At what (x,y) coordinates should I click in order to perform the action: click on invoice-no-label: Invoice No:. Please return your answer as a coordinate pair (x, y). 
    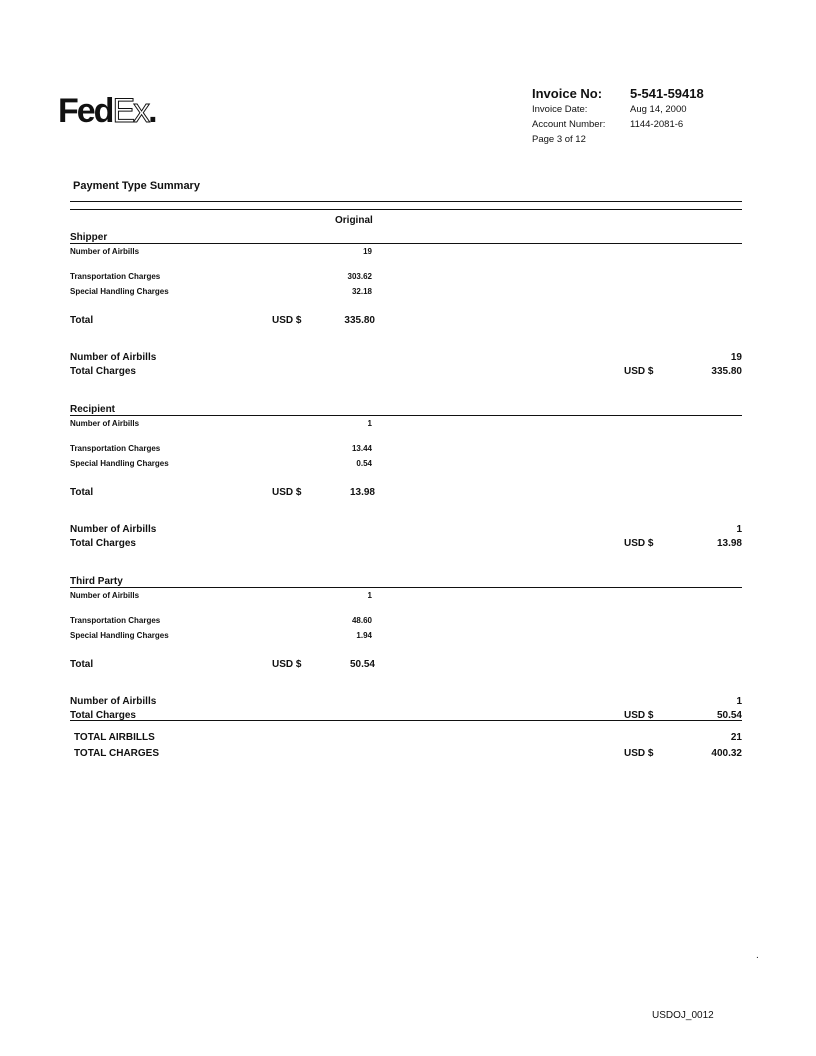
    Looking at the image, I should click on (567, 93).